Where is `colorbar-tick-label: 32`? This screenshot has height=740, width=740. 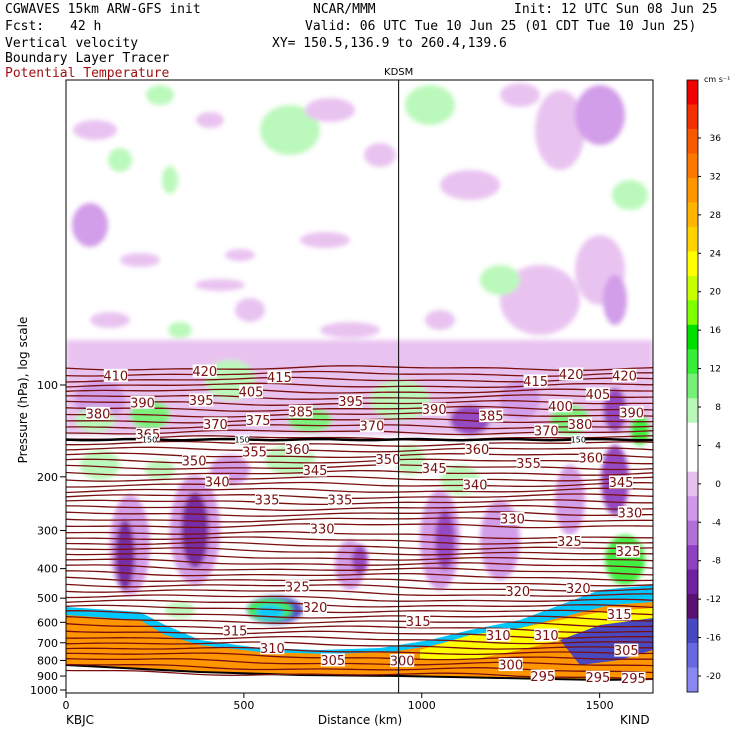
colorbar-tick-label: 32 is located at coordinates (715, 177).